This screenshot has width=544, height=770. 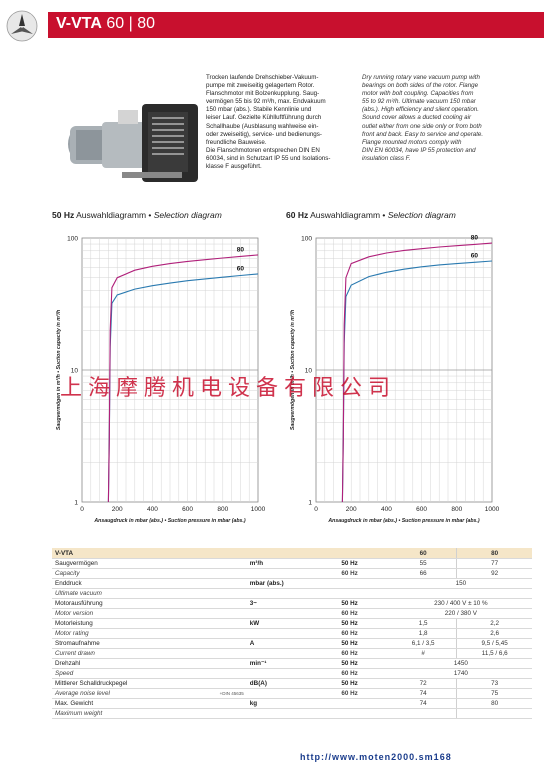 I want to click on table-header-label: V-VTA, so click(x=149, y=553).